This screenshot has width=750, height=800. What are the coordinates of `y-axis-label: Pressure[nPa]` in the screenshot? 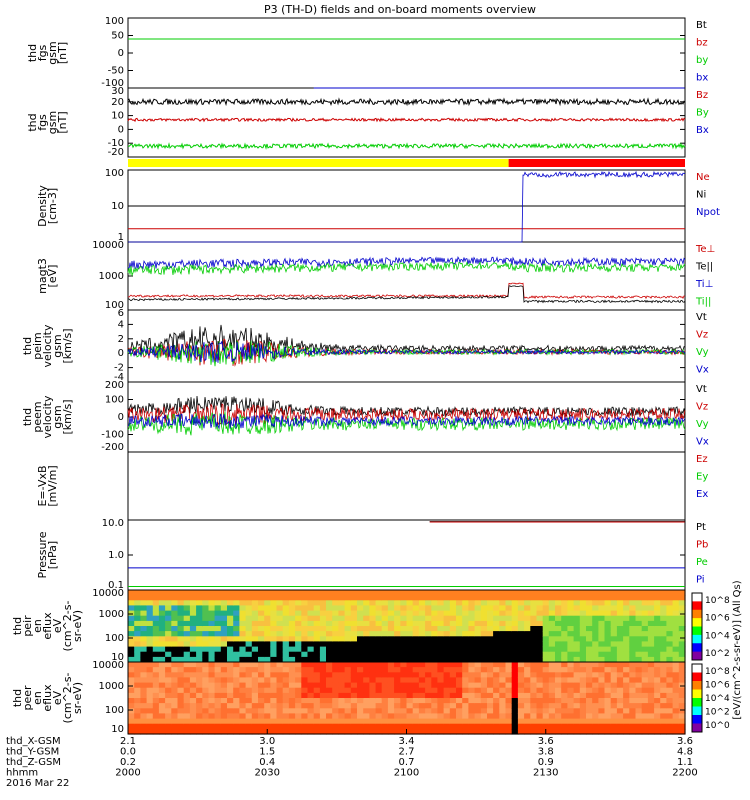 It's located at (47, 554).